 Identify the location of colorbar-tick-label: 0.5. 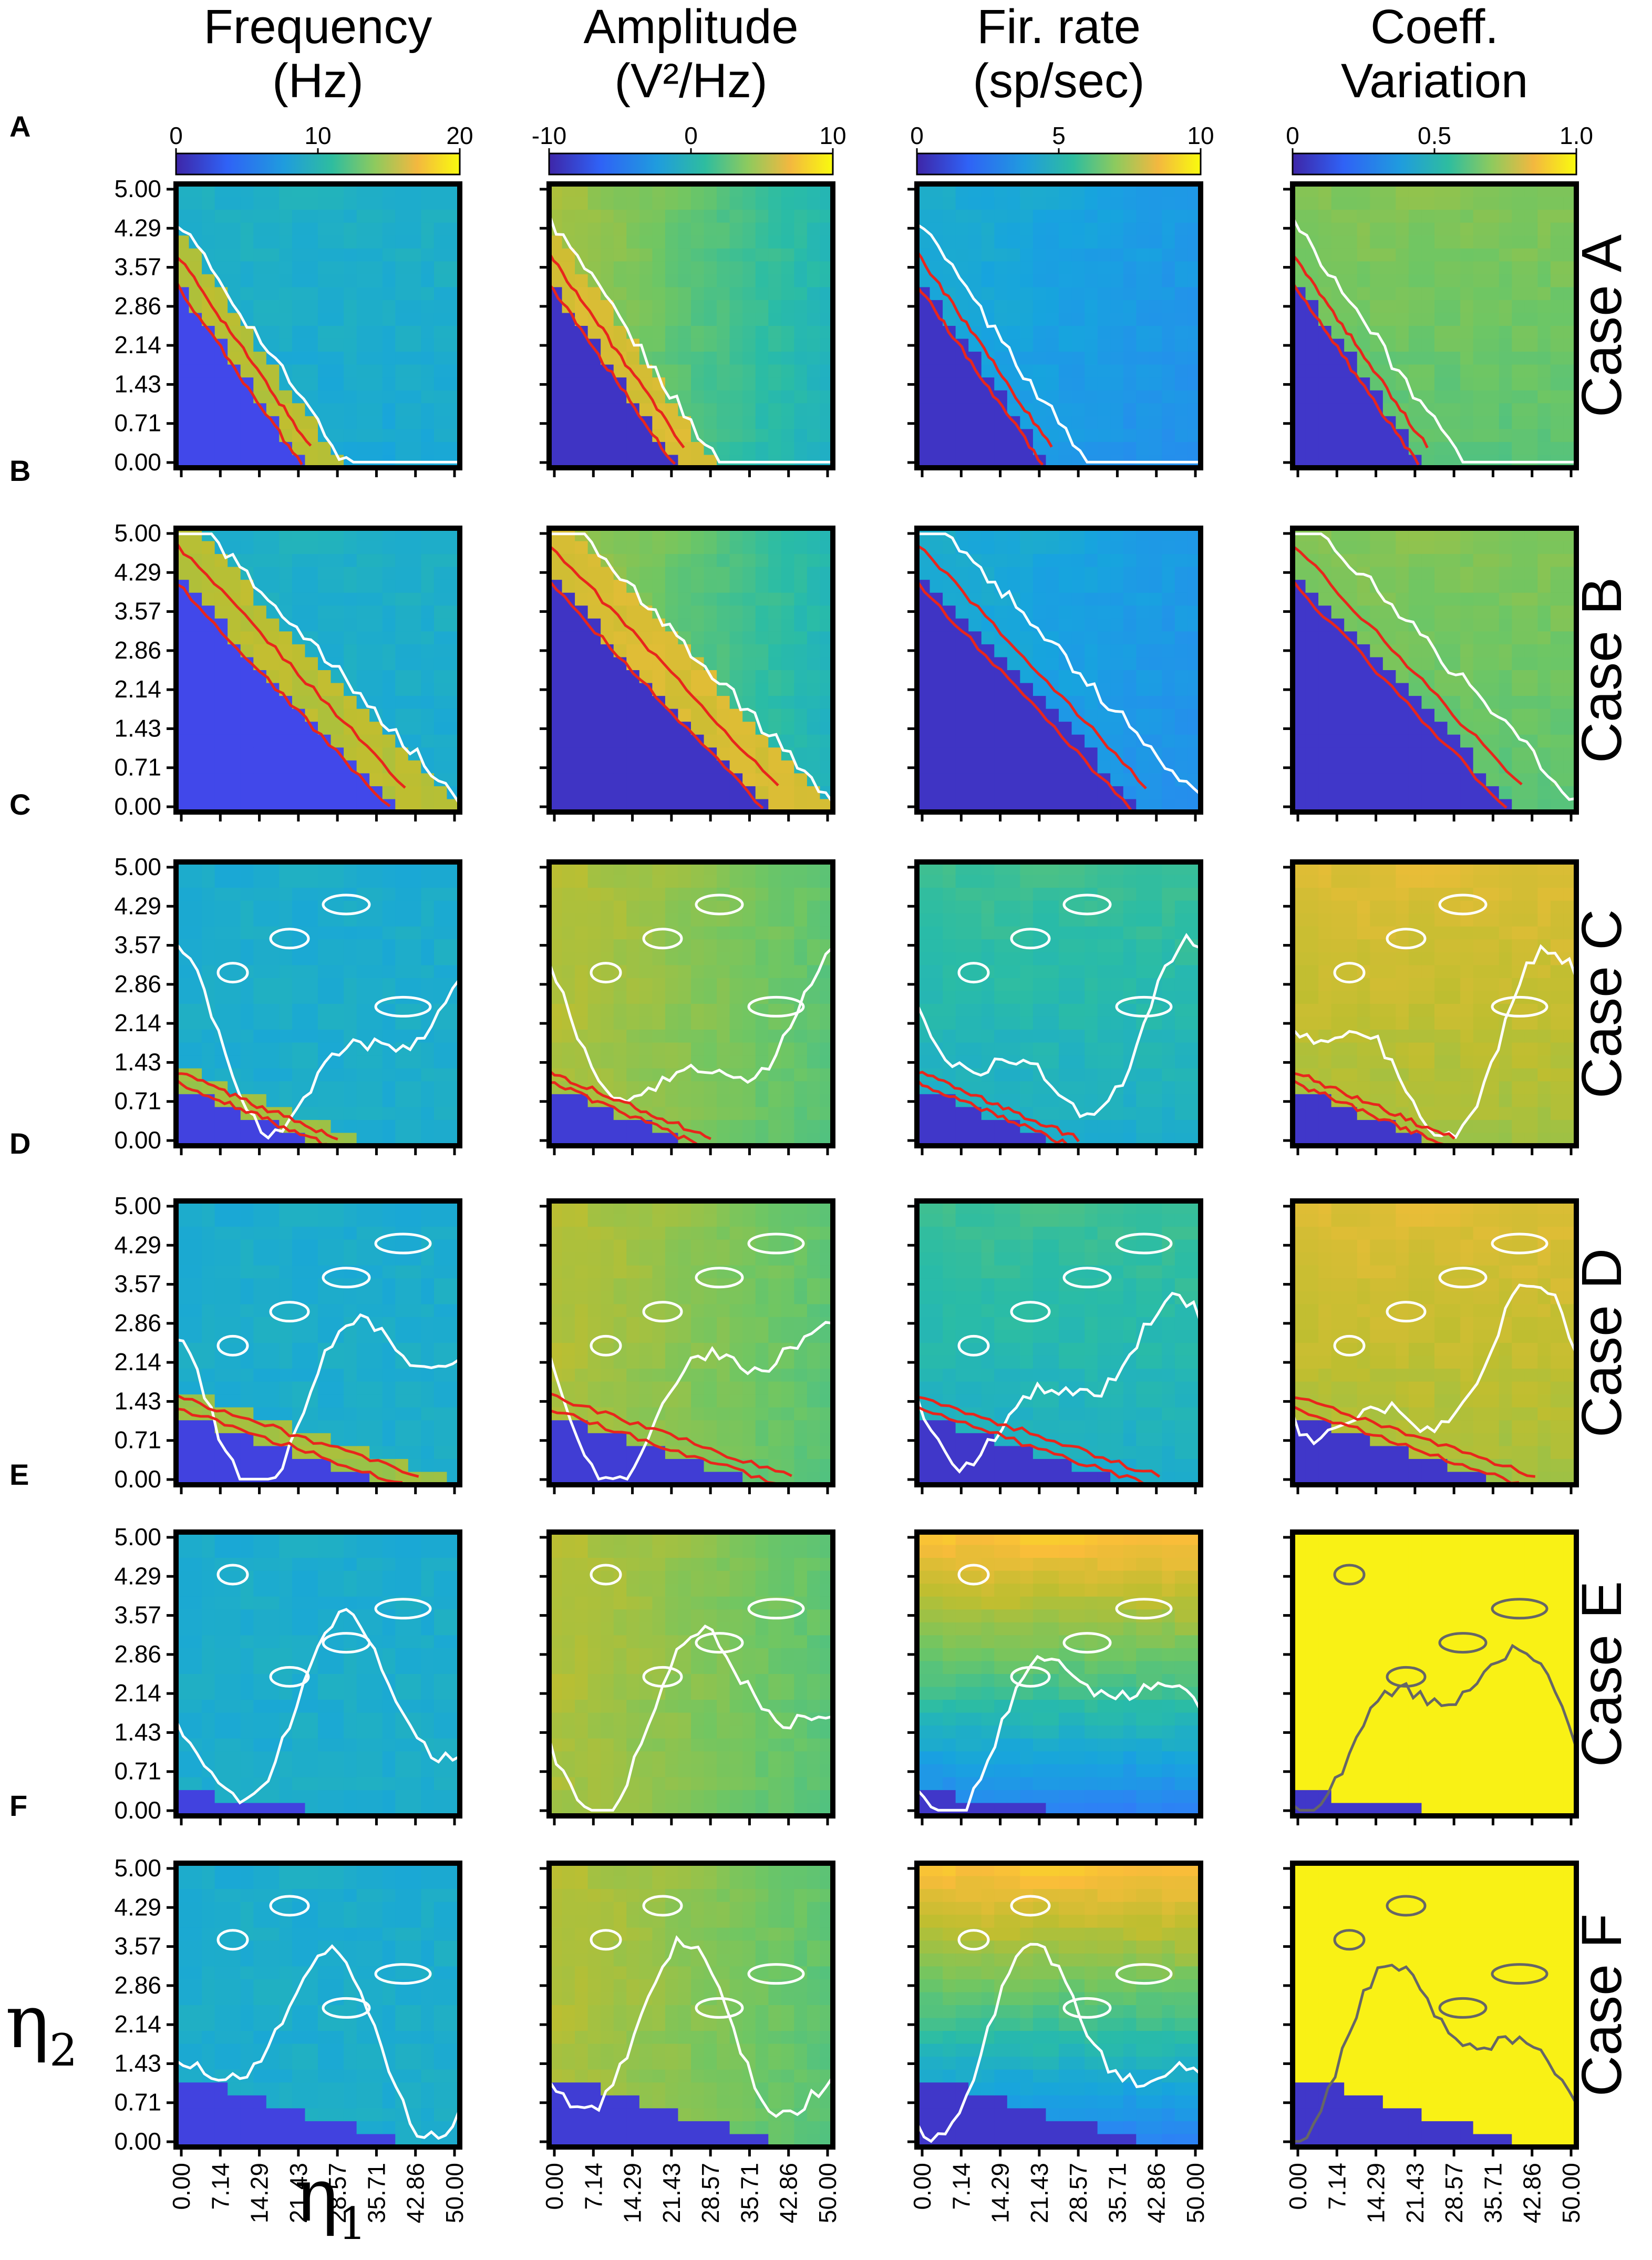
(1434, 135).